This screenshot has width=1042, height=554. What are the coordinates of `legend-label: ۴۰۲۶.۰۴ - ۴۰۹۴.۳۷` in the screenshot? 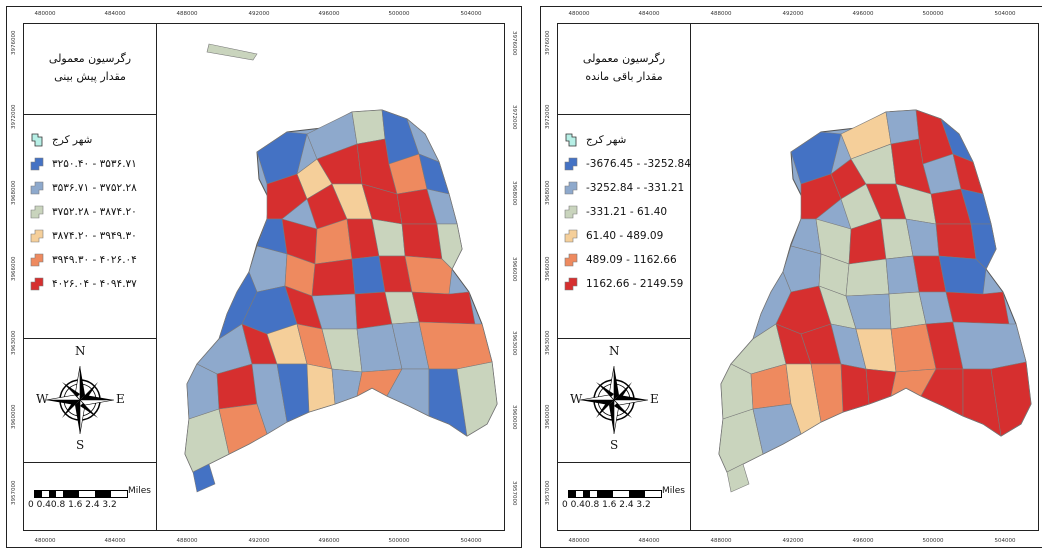 It's located at (94, 284).